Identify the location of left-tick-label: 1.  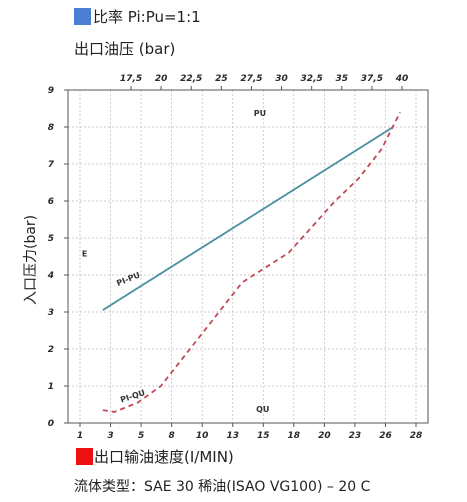
(51, 387).